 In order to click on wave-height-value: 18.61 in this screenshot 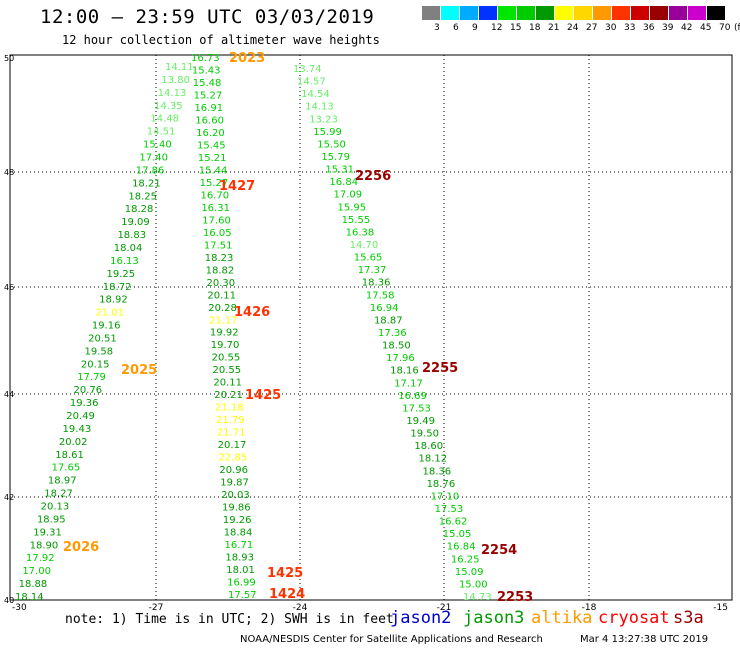, I will do `click(69, 455)`.